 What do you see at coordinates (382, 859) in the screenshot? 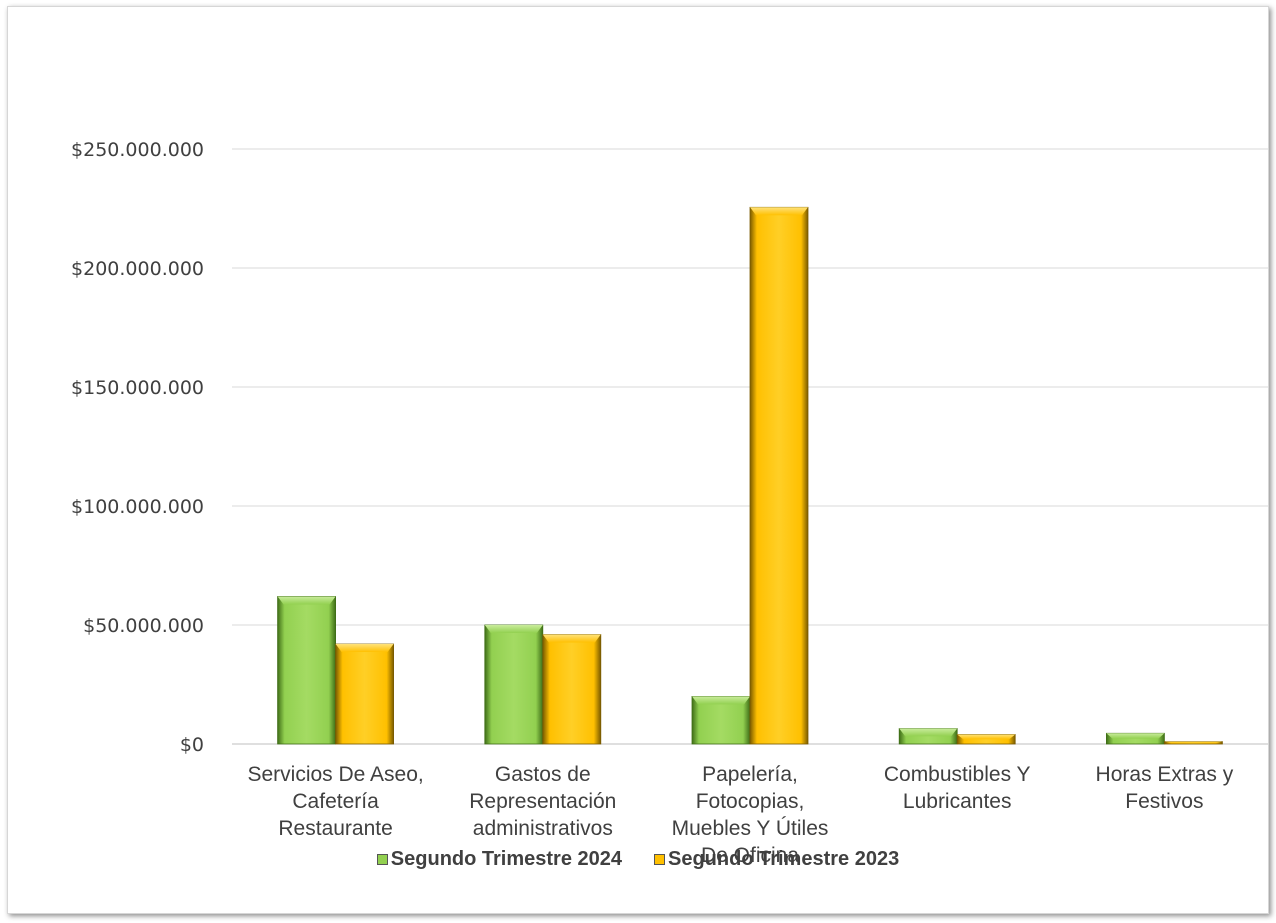
I see `legend-swatch-2024` at bounding box center [382, 859].